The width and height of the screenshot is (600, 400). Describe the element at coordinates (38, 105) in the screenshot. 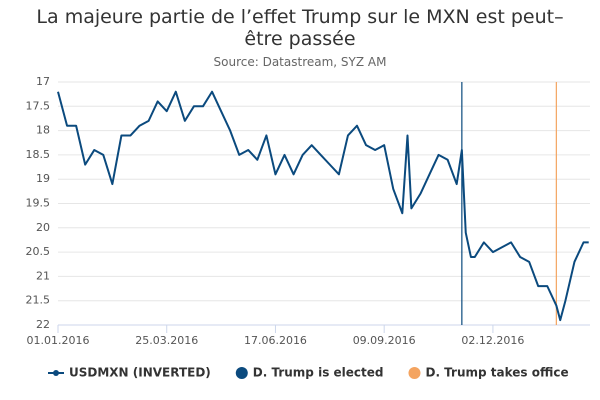

I see `y-tick-label: 17.5` at that location.